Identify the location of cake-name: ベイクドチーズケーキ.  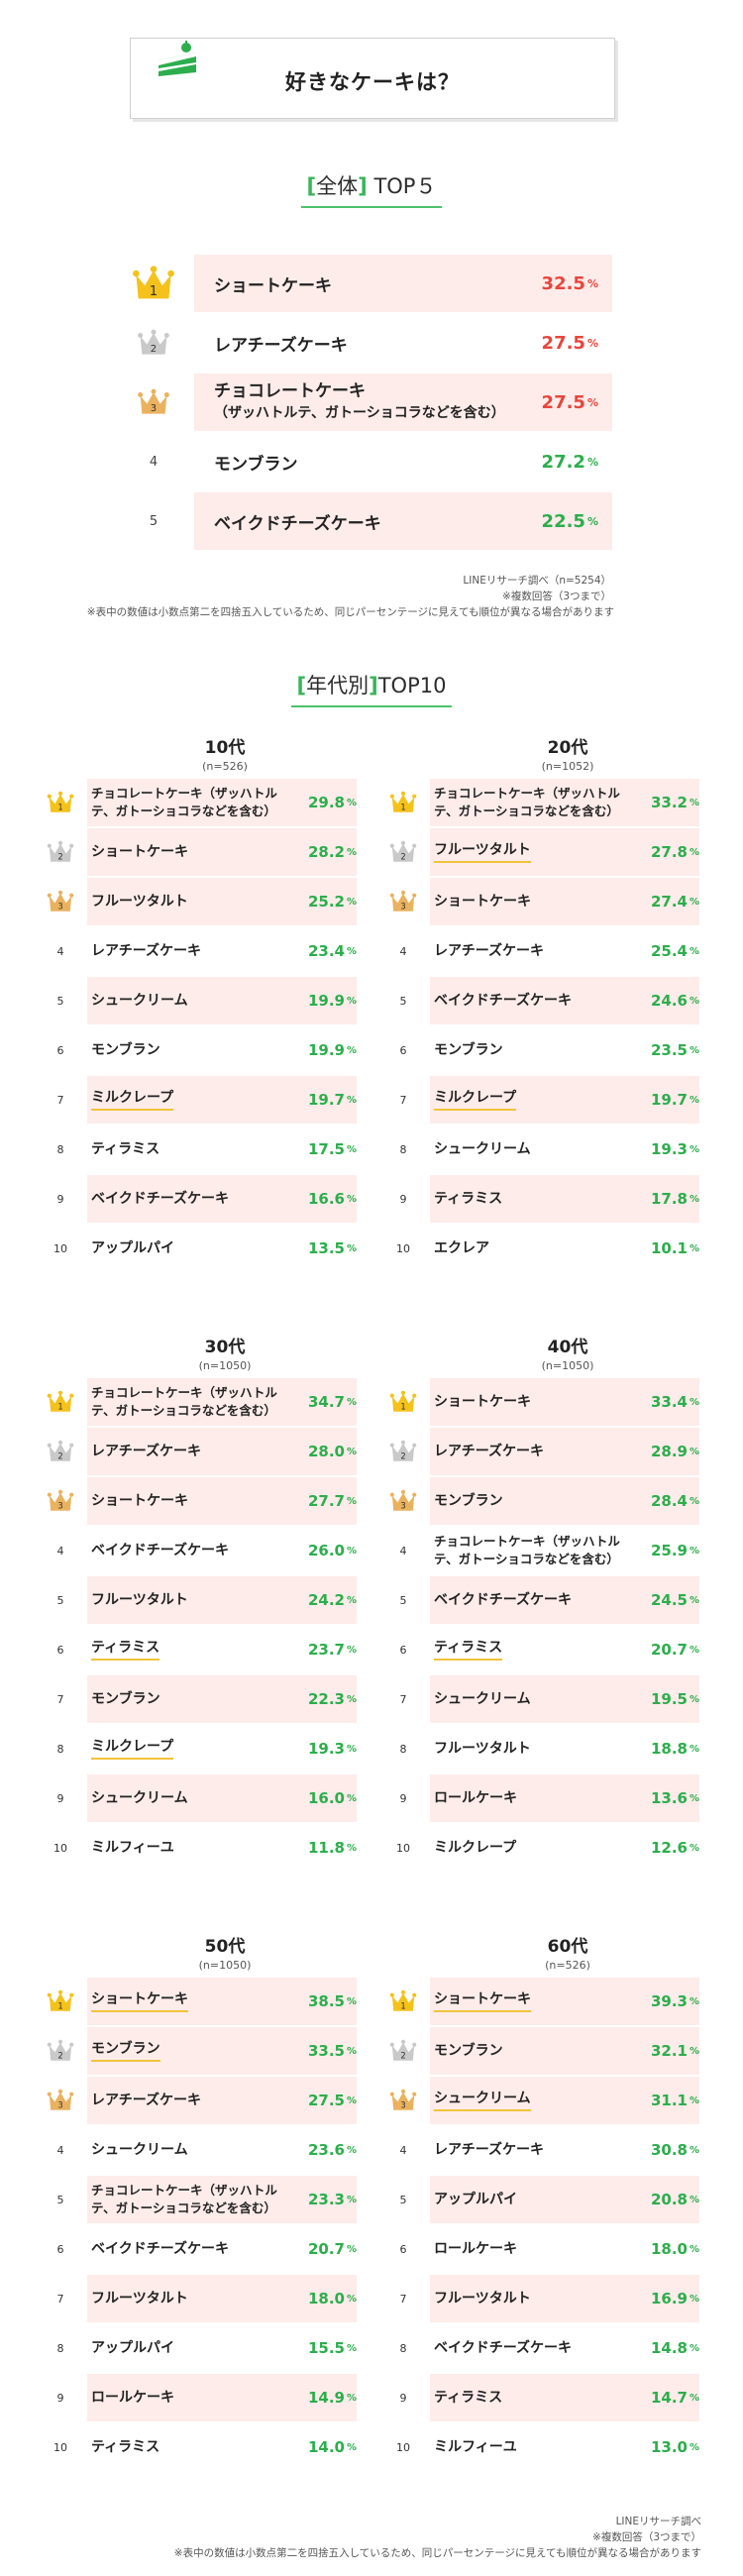
(161, 2249).